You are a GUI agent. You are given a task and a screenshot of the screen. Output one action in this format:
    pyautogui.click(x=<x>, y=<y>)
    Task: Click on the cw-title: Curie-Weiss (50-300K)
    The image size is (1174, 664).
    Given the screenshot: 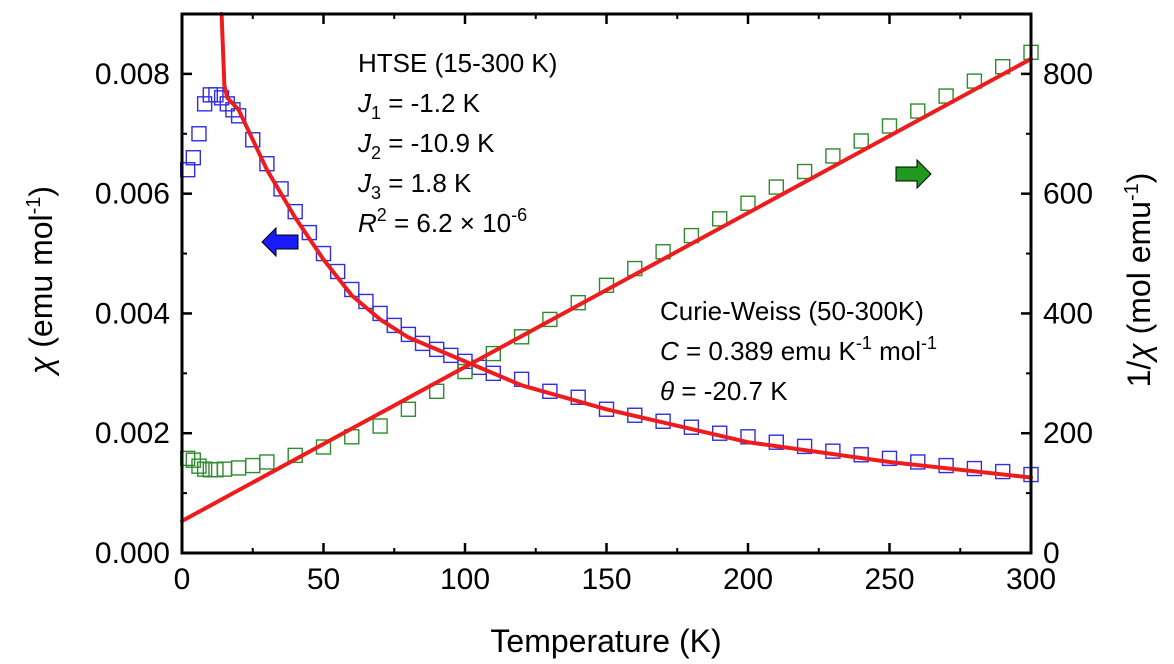 What is the action you would take?
    pyautogui.click(x=792, y=311)
    